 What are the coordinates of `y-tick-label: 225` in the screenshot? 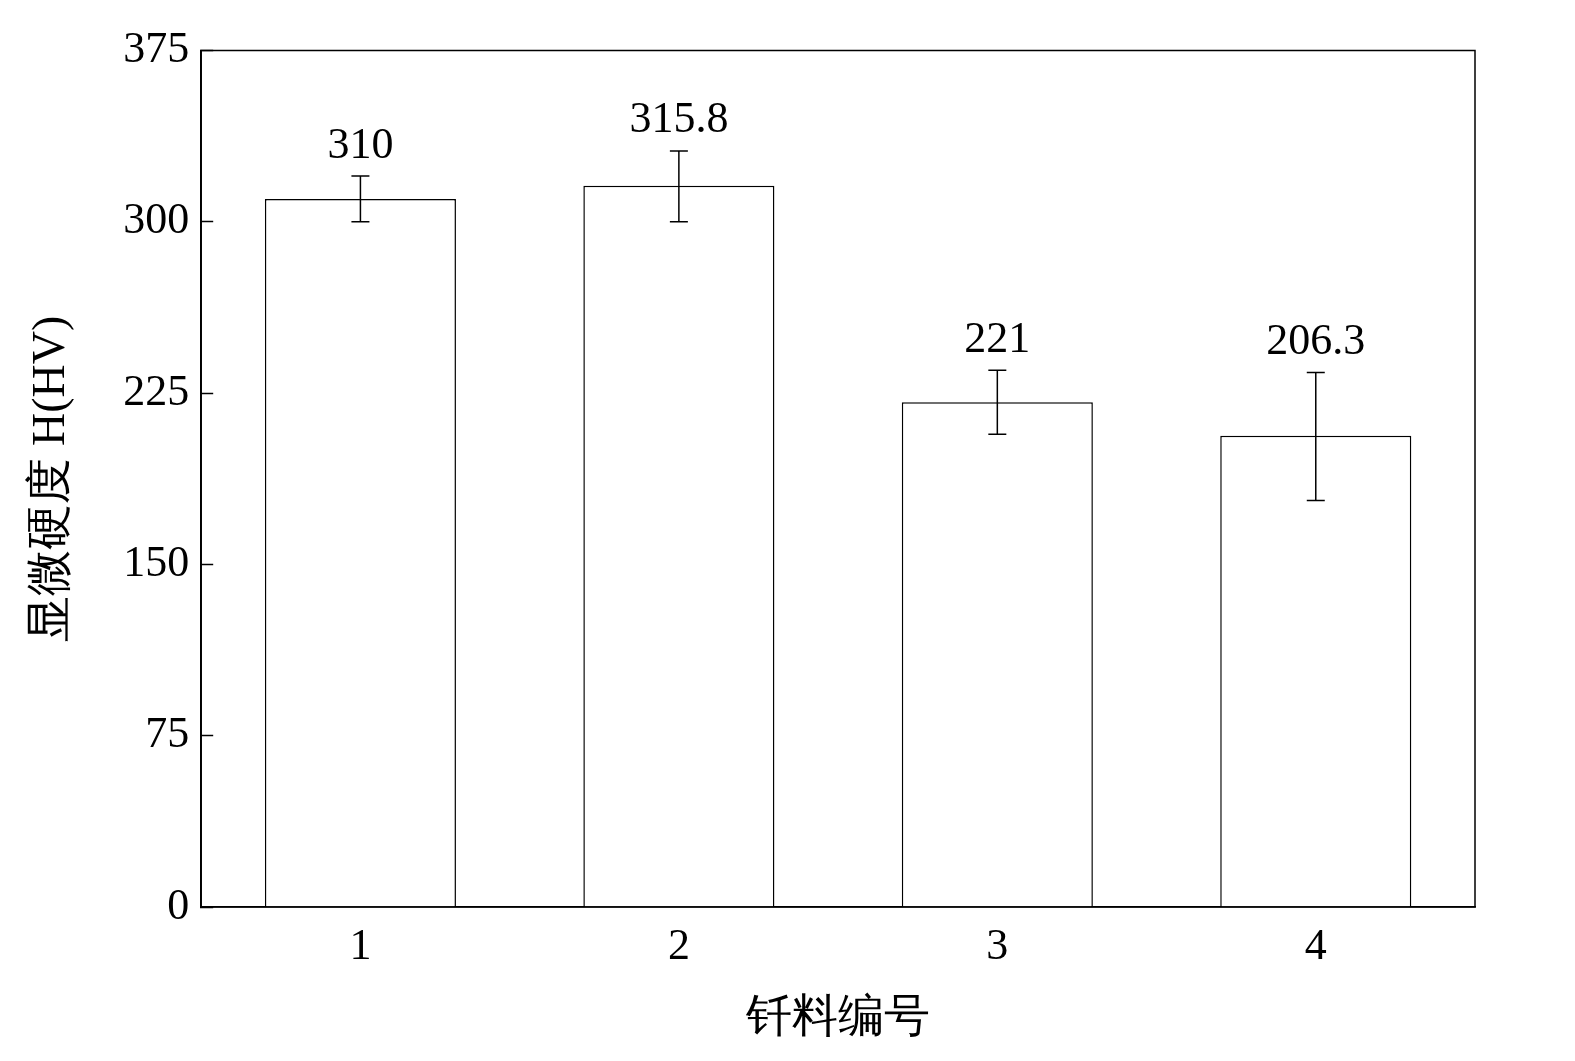 It's located at (156, 390).